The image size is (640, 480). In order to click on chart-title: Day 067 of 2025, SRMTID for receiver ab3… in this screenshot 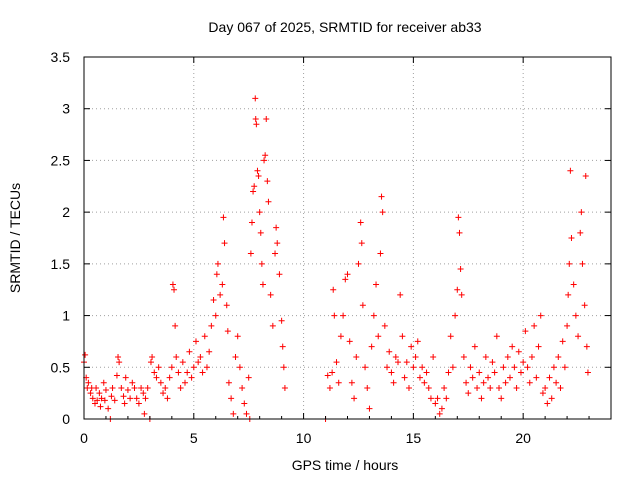, I will do `click(344, 27)`.